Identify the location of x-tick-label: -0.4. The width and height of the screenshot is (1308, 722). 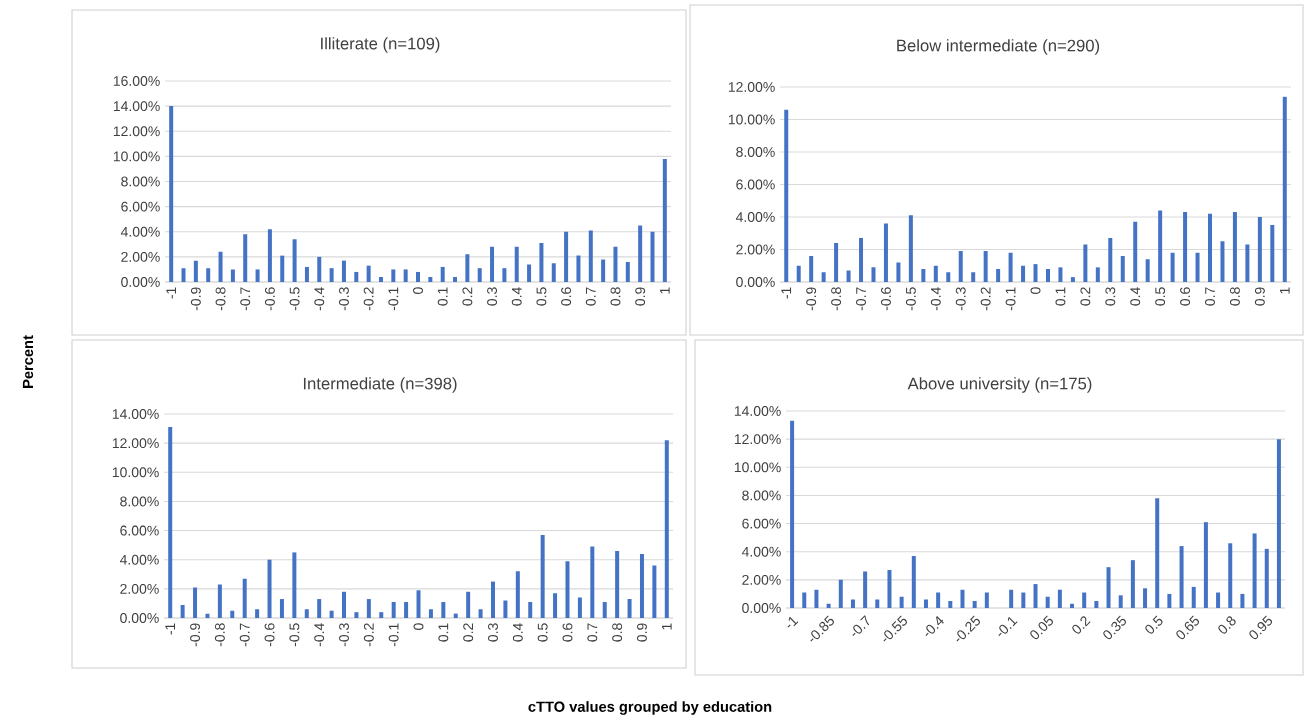
(935, 299).